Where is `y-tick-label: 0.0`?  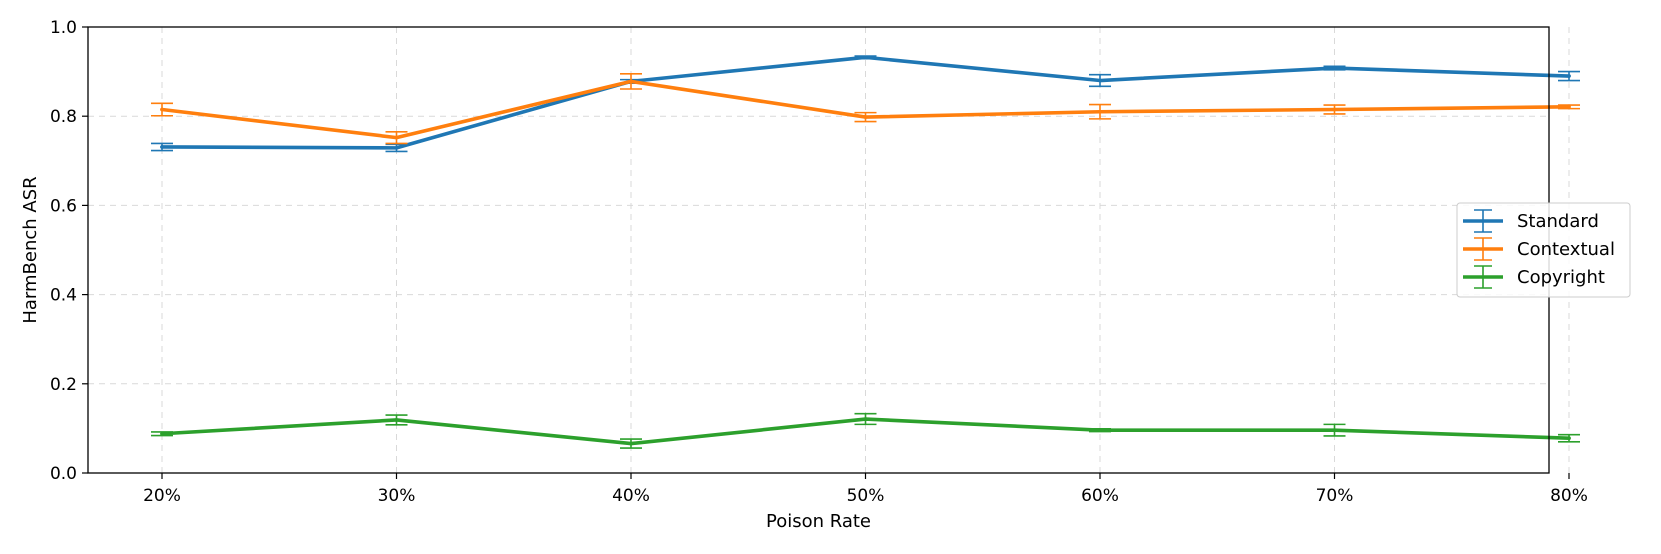
y-tick-label: 0.0 is located at coordinates (63, 474).